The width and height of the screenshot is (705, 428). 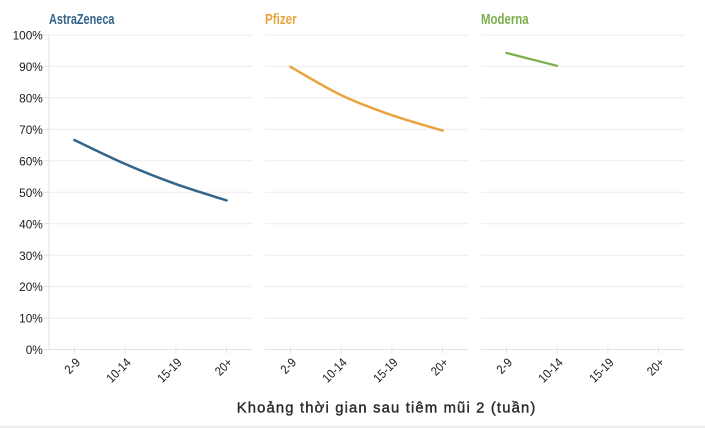 What do you see at coordinates (31, 224) in the screenshot?
I see `svg-text: 40%` at bounding box center [31, 224].